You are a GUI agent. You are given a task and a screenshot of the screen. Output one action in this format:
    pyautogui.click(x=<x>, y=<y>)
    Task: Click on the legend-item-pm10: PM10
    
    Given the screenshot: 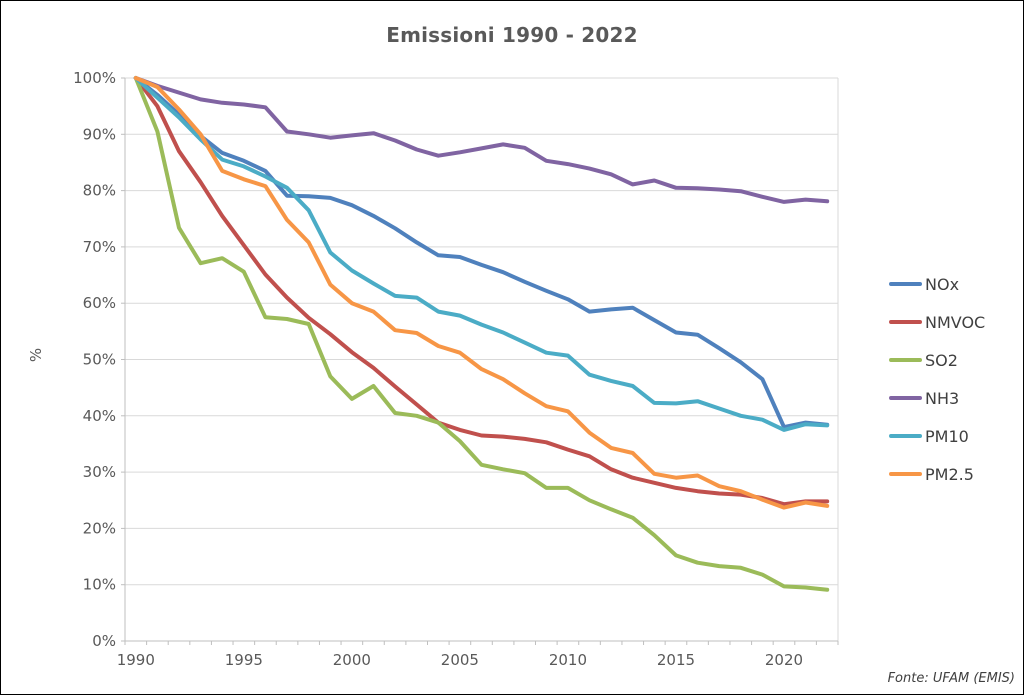 What is the action you would take?
    pyautogui.click(x=937, y=436)
    